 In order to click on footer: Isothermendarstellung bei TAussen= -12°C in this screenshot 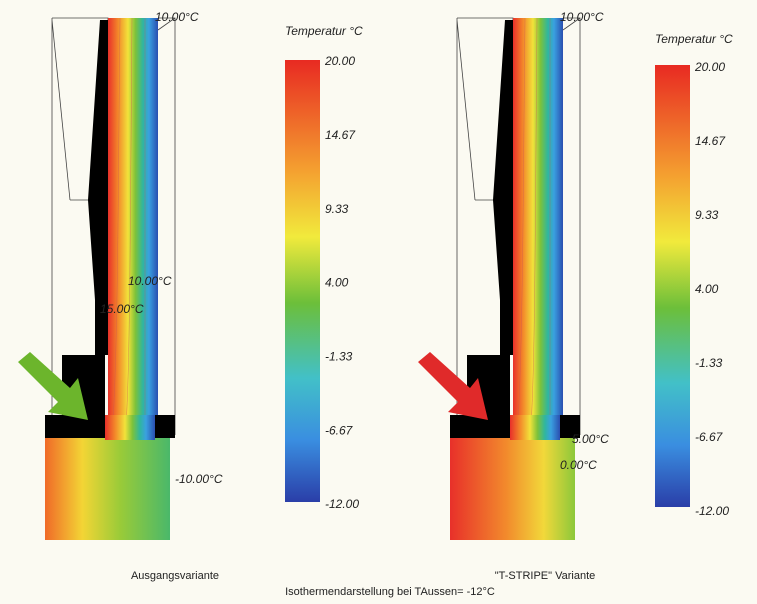, I will do `click(390, 592)`.